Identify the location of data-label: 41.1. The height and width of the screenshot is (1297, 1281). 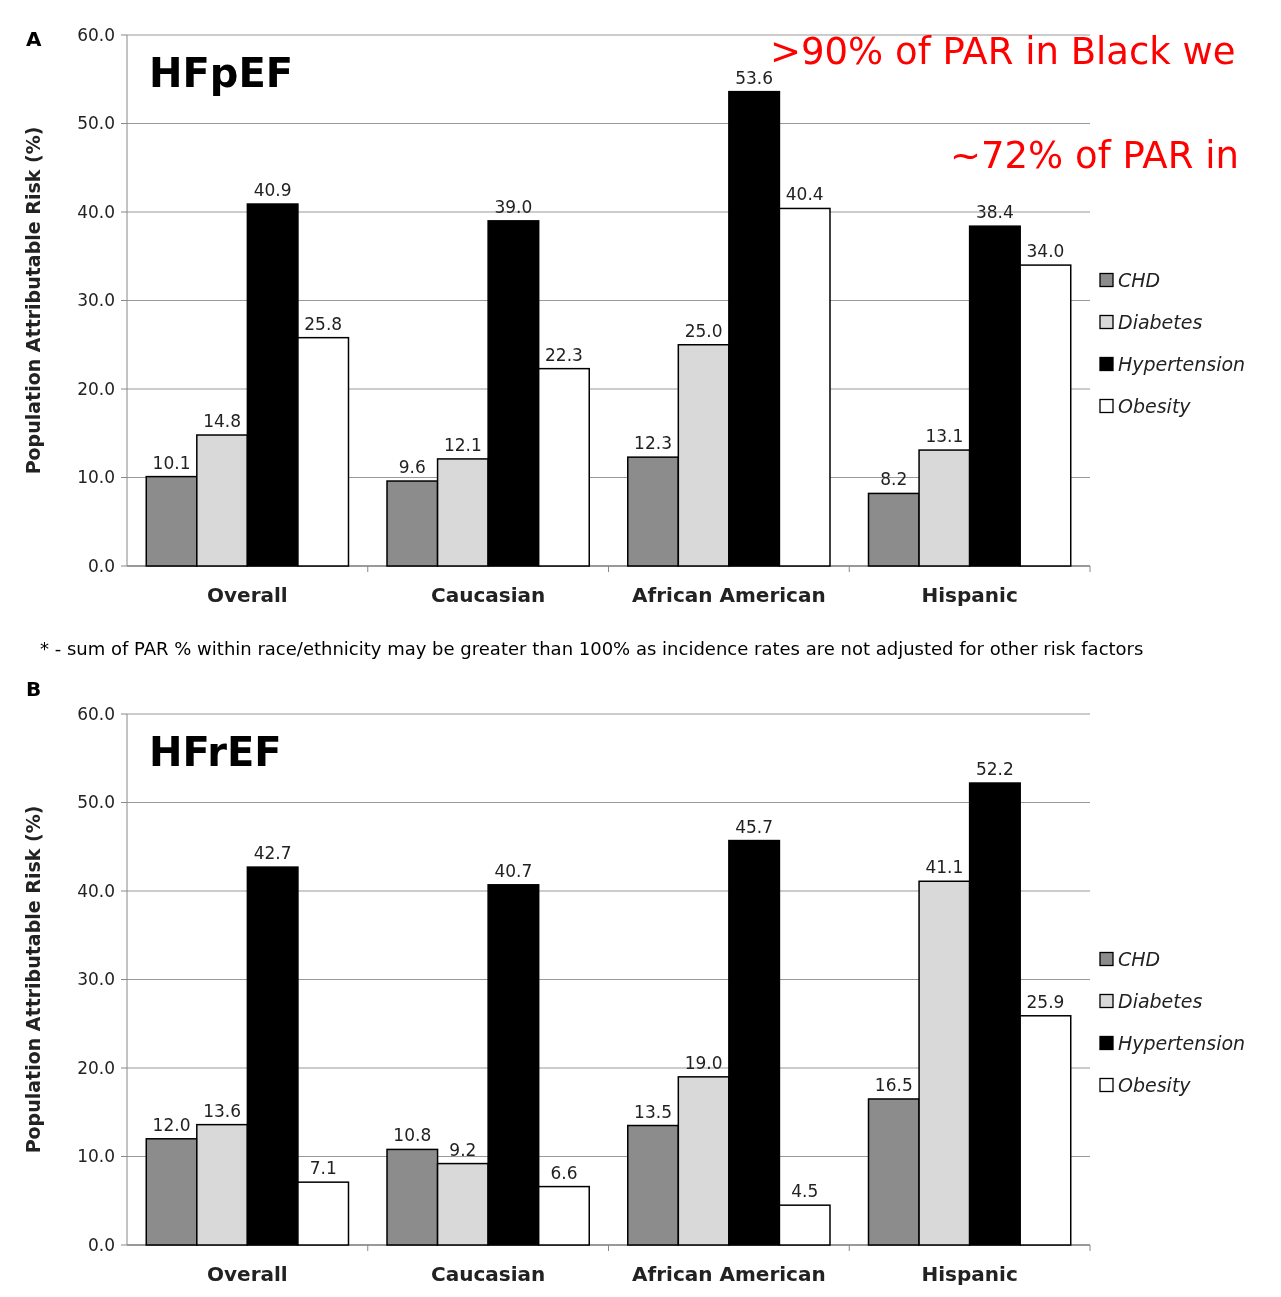
(944, 867).